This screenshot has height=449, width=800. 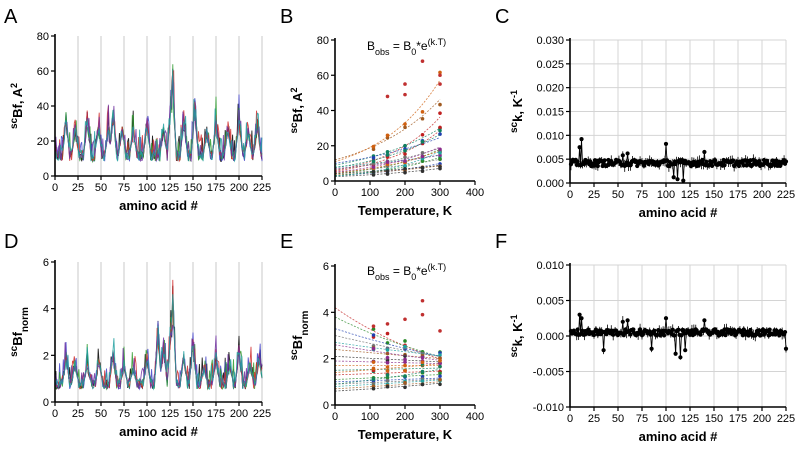 What do you see at coordinates (550, 266) in the screenshot?
I see `y-tick-label: 0.010` at bounding box center [550, 266].